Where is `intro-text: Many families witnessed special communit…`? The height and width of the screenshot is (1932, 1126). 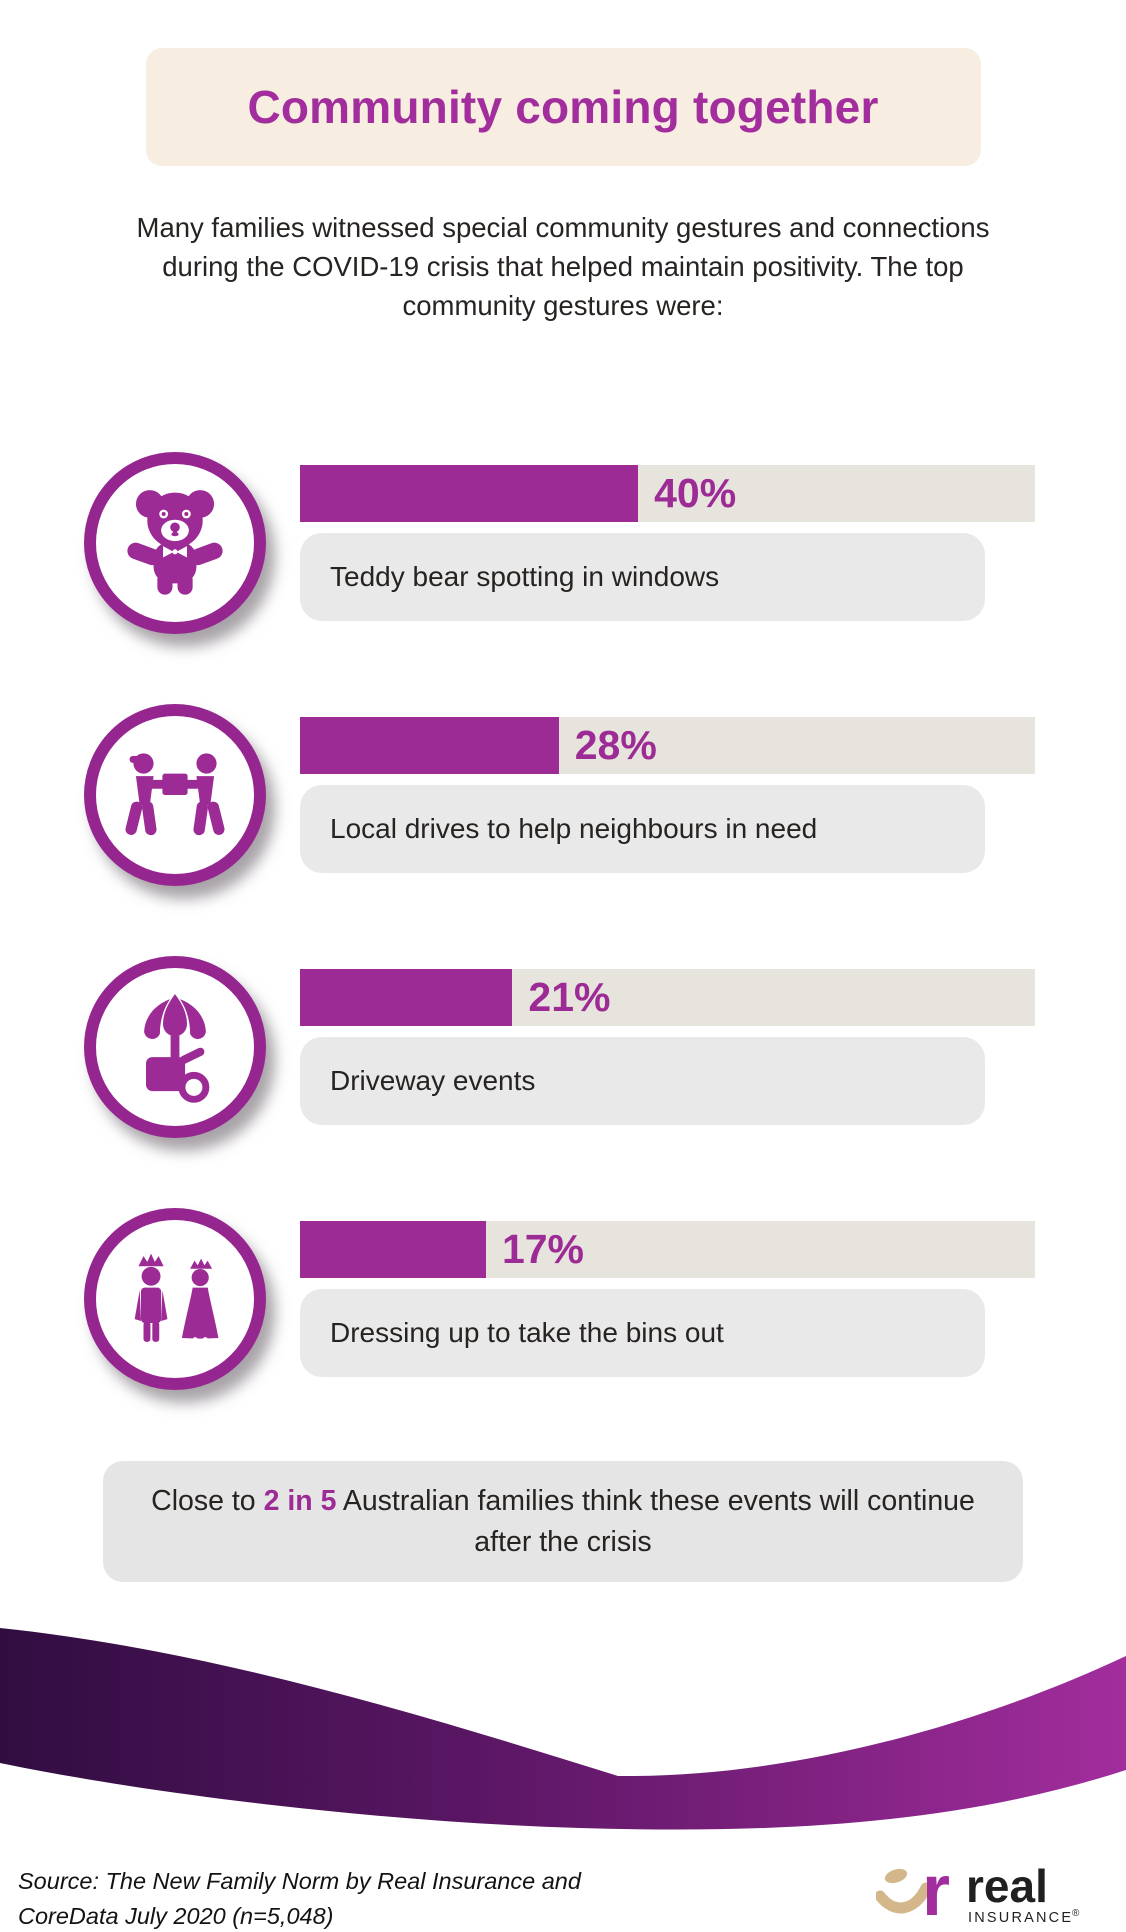
intro-text: Many families witnessed special communit… is located at coordinates (563, 267).